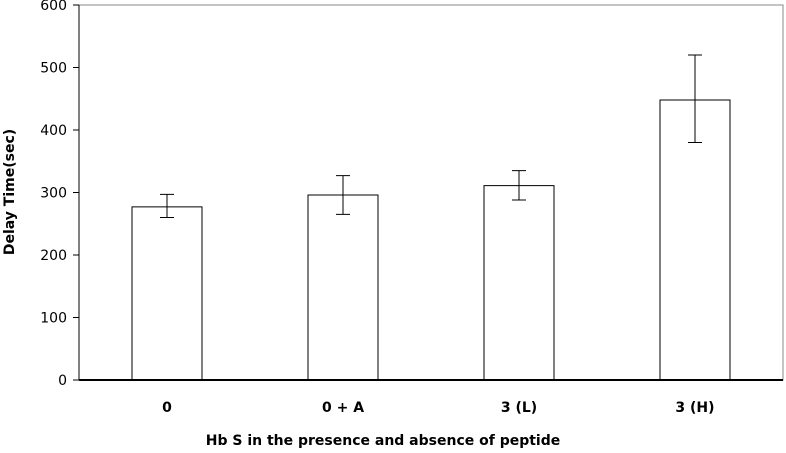 The width and height of the screenshot is (786, 453). What do you see at coordinates (62, 381) in the screenshot?
I see `y-tick-label: 0` at bounding box center [62, 381].